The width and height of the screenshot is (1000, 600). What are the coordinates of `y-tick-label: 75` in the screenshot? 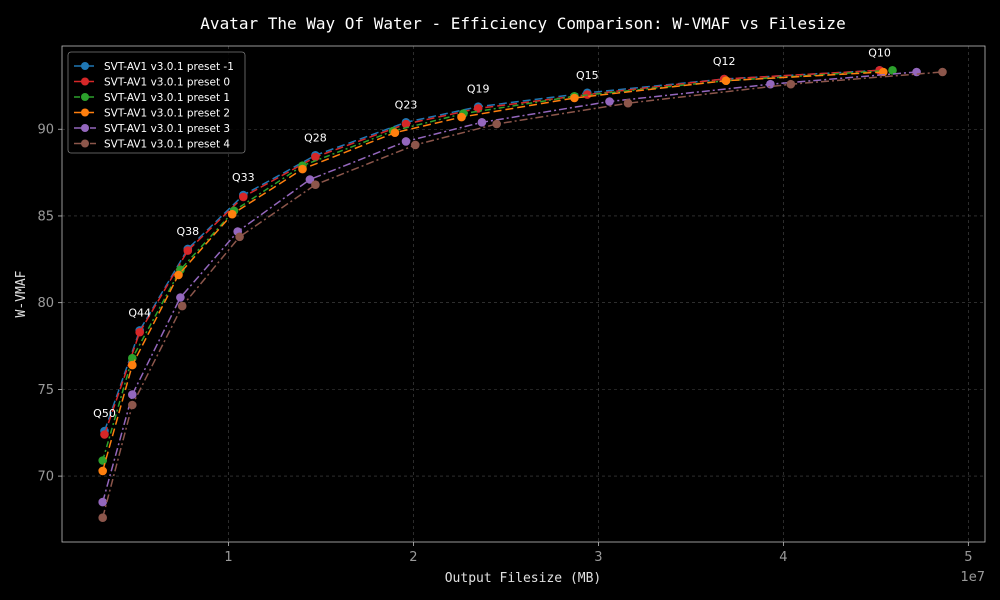 It's located at (45, 390).